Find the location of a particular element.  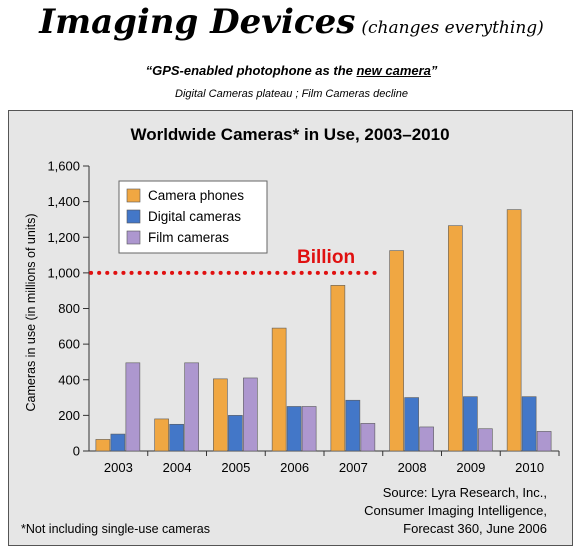

x-tick-label: 2009 is located at coordinates (470, 467).